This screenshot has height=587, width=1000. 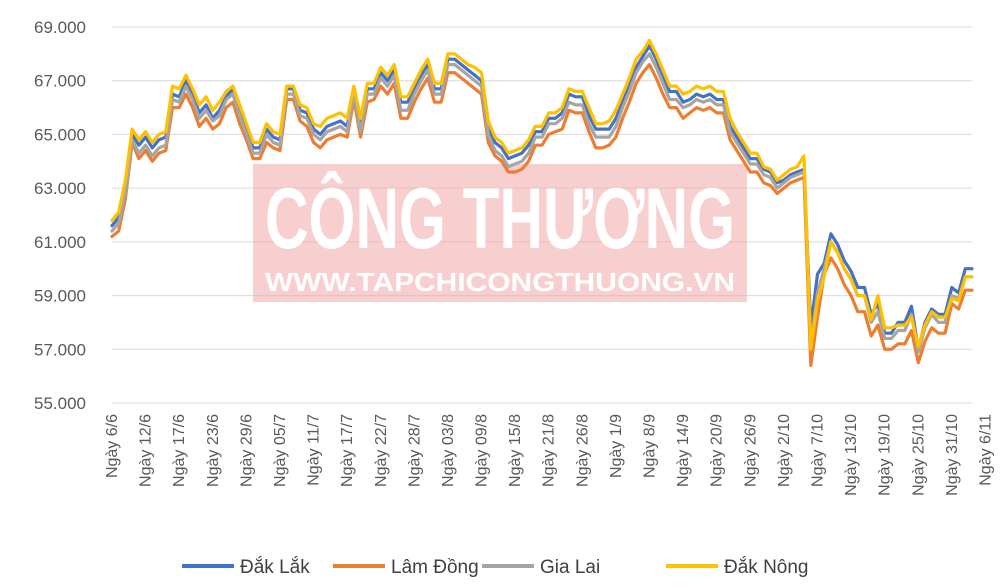 I want to click on legend: Đắk Lắk Lâm Đồng Gia Lai Đắk Nông, so click(x=495, y=567).